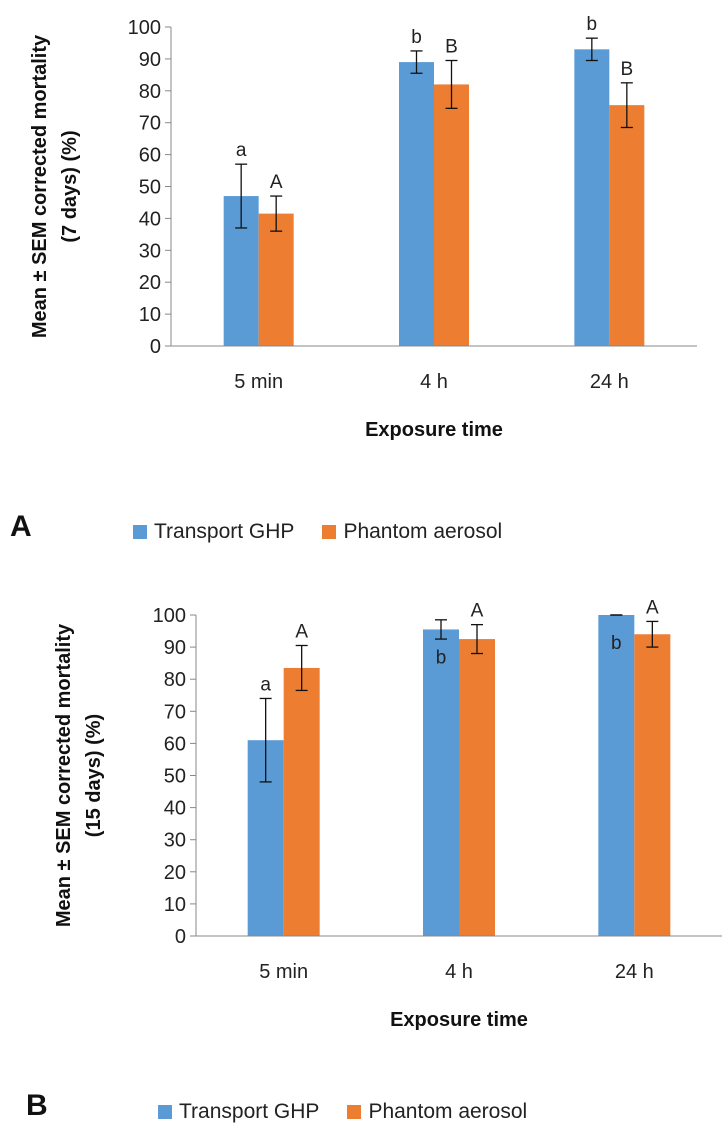 The image size is (722, 1133). Describe the element at coordinates (37, 1105) in the screenshot. I see `panel-label-b: B` at that location.